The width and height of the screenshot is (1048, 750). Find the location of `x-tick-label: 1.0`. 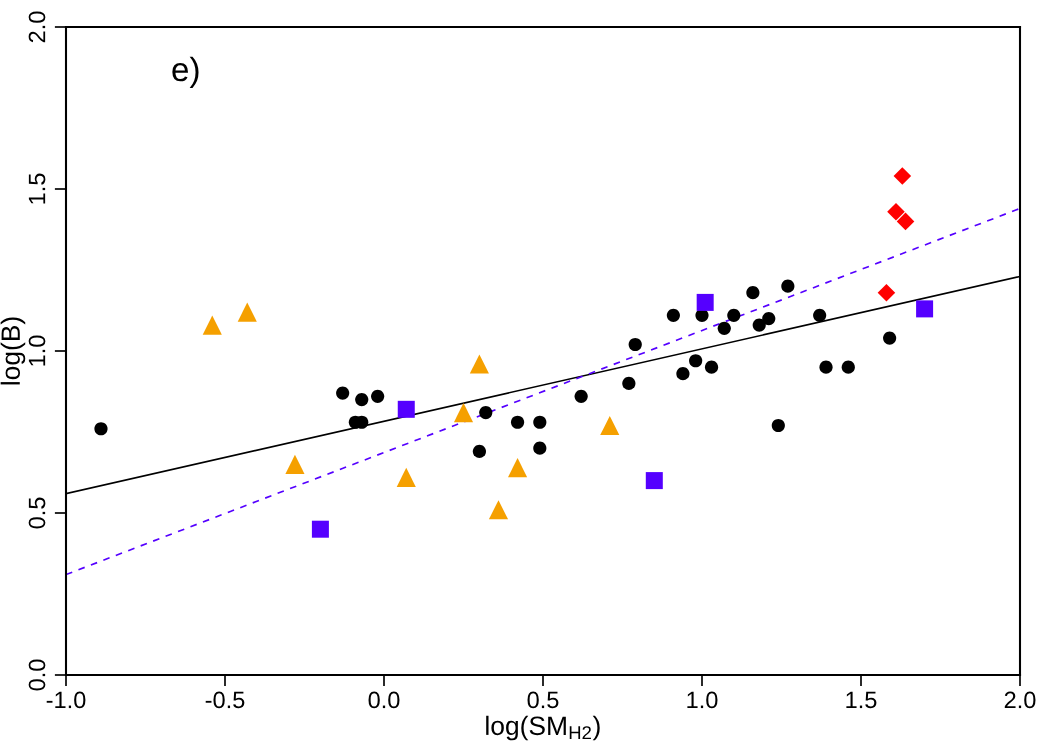

x-tick-label: 1.0 is located at coordinates (702, 700).